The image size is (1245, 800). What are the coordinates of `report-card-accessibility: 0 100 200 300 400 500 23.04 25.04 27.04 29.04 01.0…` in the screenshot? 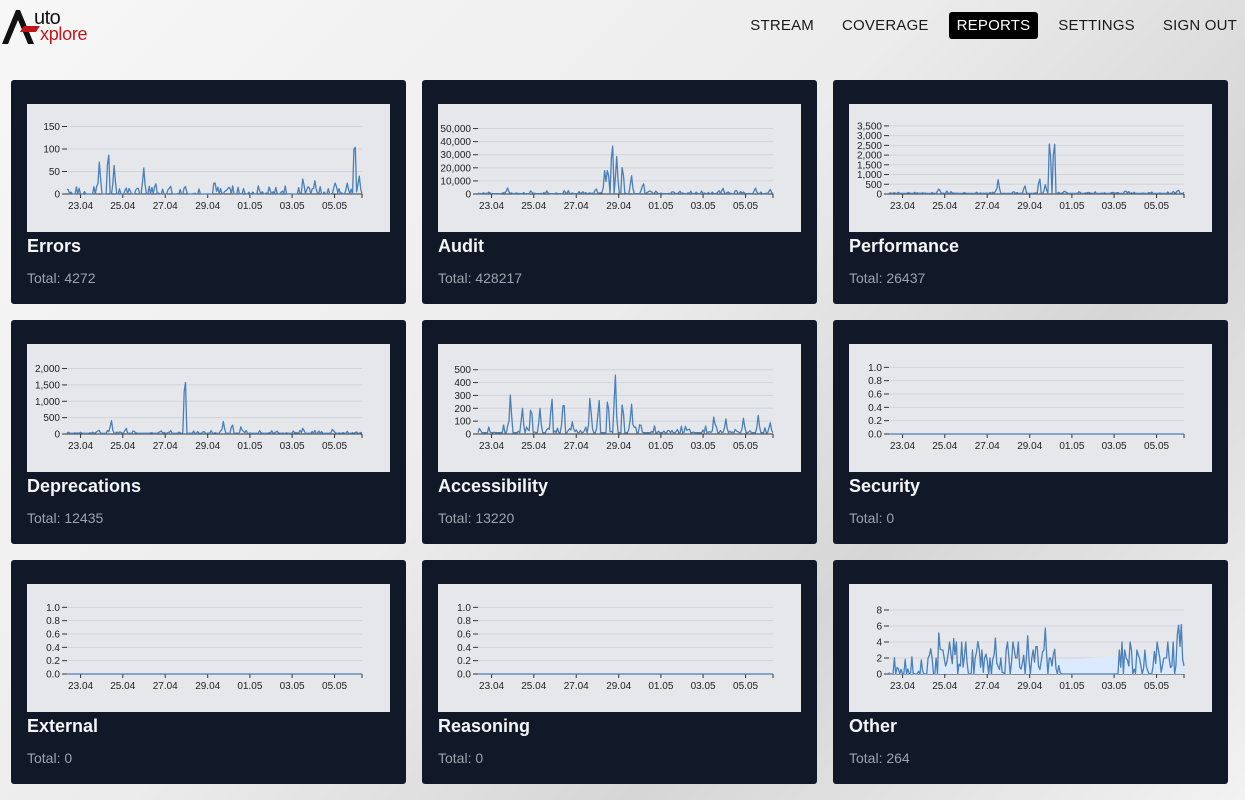 It's located at (619, 432).